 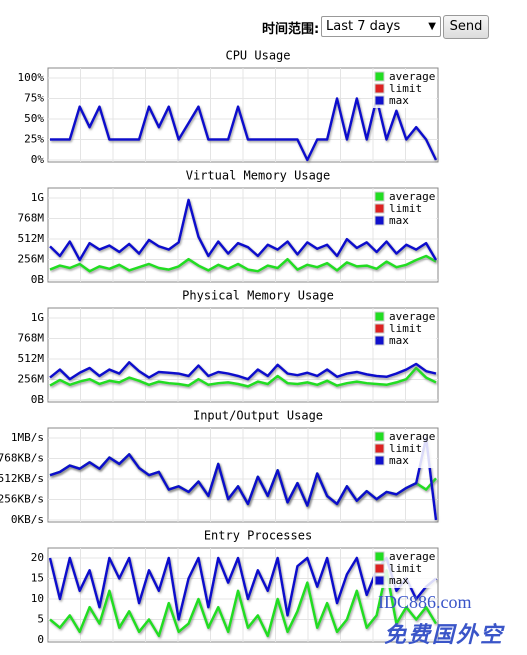 What do you see at coordinates (27, 437) in the screenshot?
I see `y-tick-label: 1MB/s` at bounding box center [27, 437].